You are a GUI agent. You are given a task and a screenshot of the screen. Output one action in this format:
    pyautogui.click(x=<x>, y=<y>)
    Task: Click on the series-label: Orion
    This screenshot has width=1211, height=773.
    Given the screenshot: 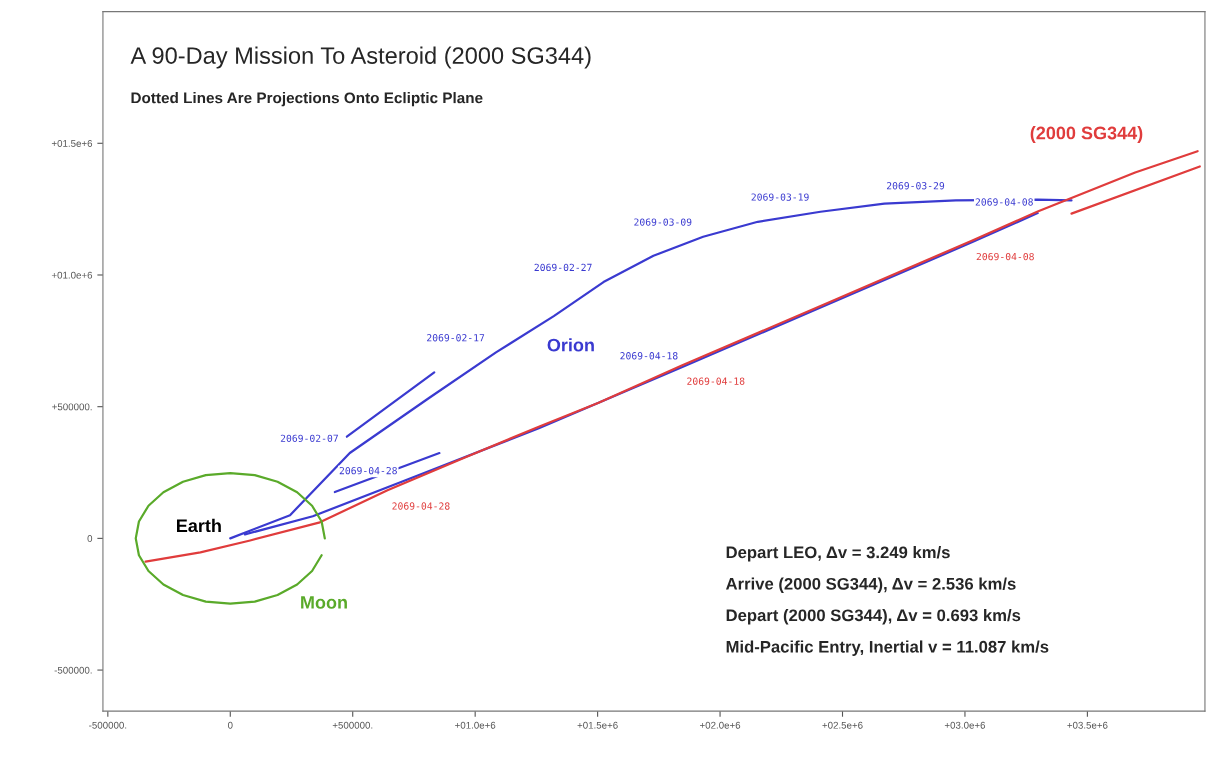 What is the action you would take?
    pyautogui.click(x=570, y=345)
    